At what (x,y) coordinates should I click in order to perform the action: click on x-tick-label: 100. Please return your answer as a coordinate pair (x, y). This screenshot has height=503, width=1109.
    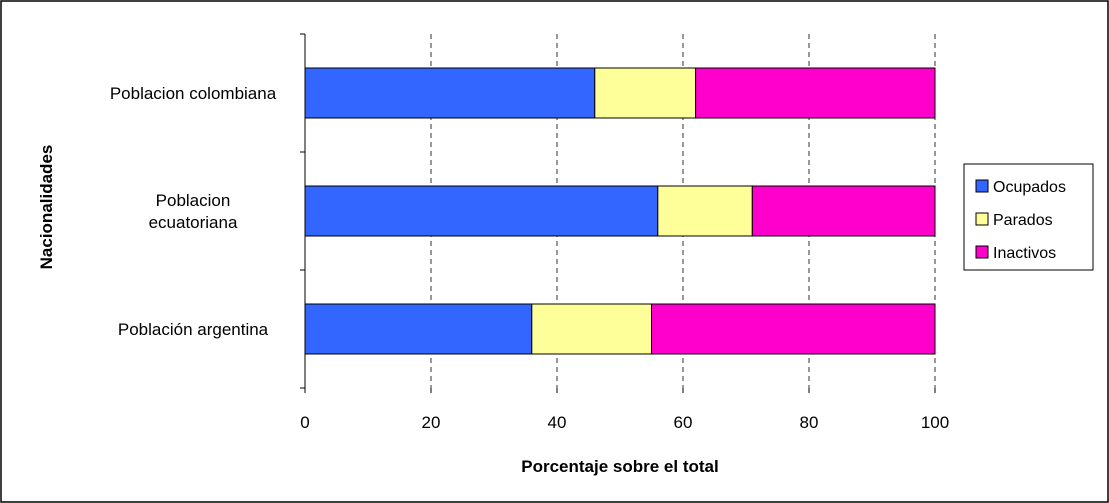
    Looking at the image, I should click on (935, 422).